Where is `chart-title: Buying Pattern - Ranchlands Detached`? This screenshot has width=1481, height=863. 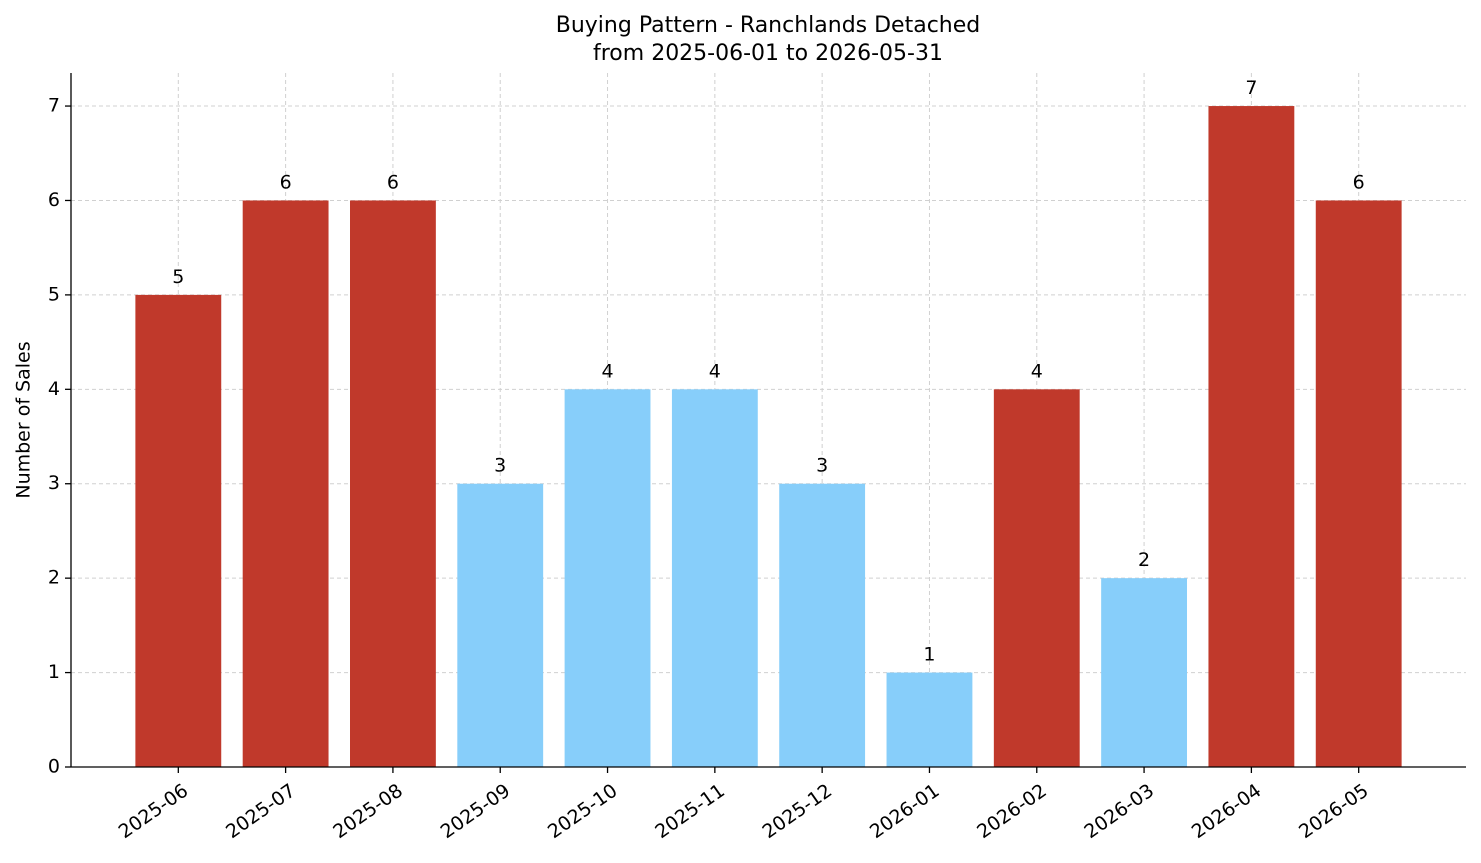 chart-title: Buying Pattern - Ranchlands Detached is located at coordinates (768, 25).